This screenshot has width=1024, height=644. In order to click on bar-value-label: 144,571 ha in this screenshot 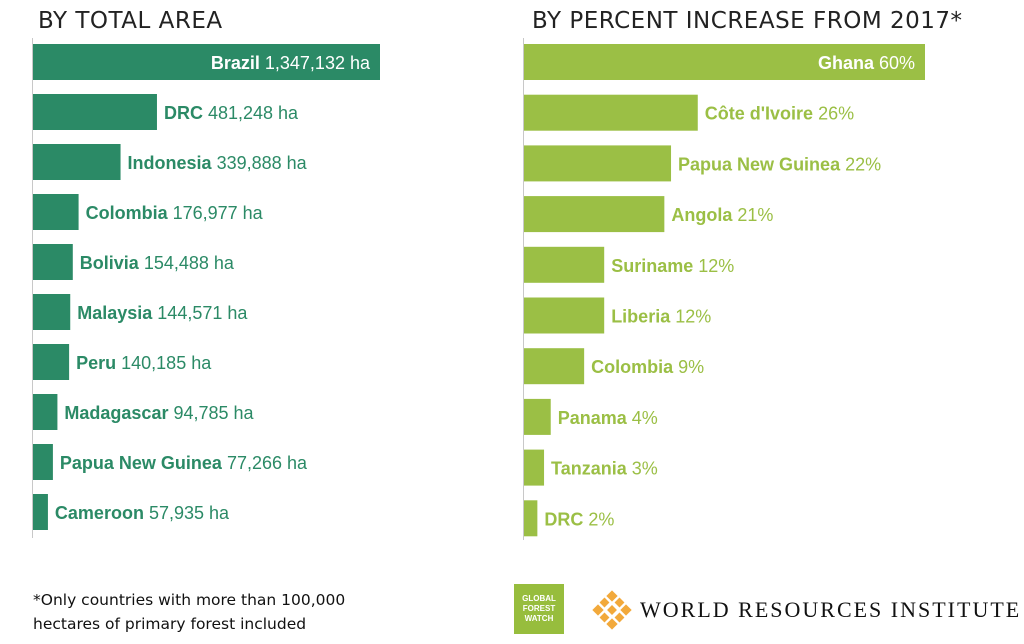, I will do `click(200, 313)`.